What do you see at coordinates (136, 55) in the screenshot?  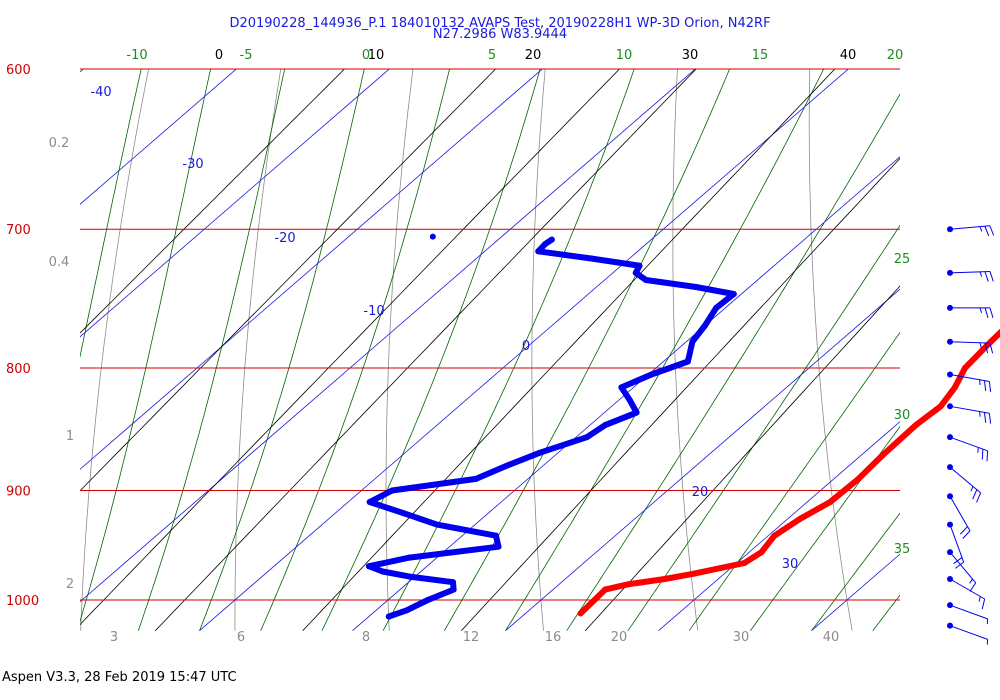 I see `moist-adiabat-label: -10` at bounding box center [136, 55].